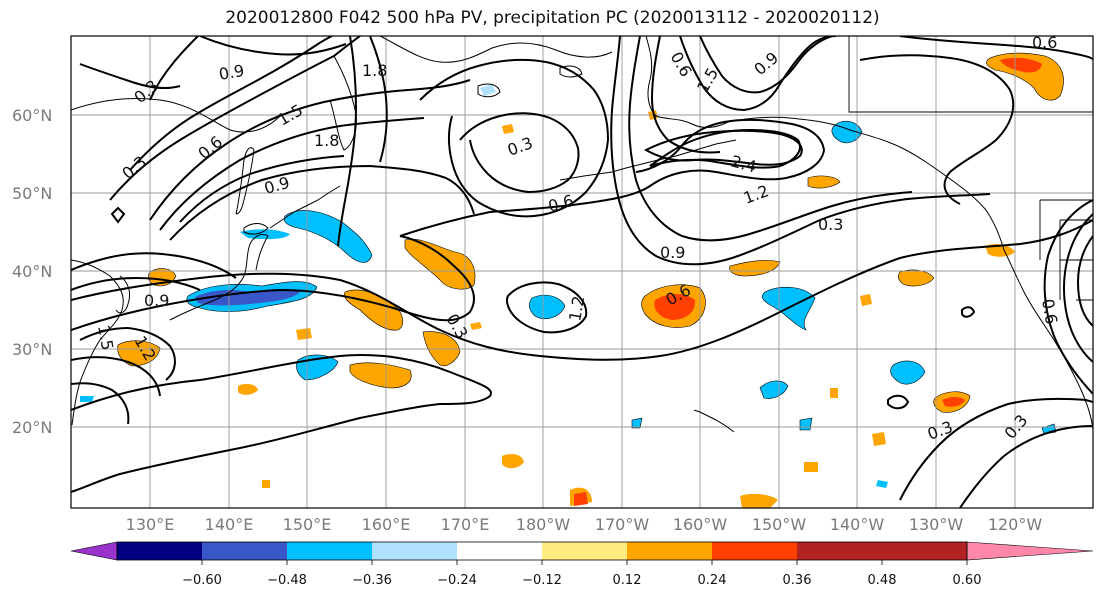 This screenshot has height=601, width=1105. I want to click on pv-contour-okhotsk-d, so click(262, 189).